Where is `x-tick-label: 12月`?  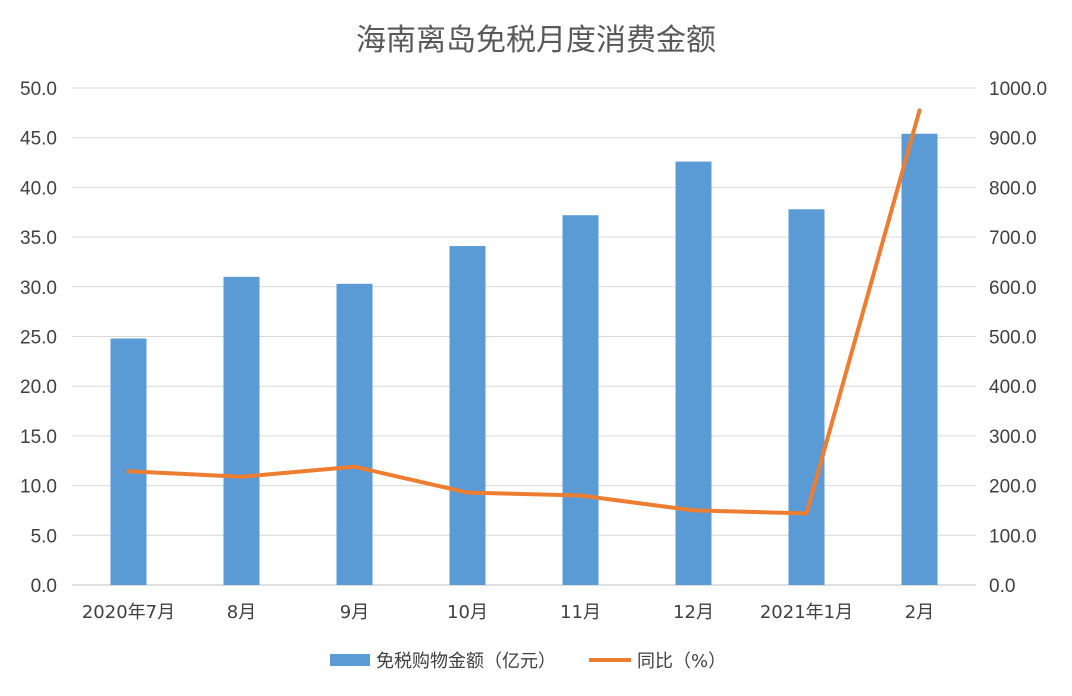
x-tick-label: 12月 is located at coordinates (693, 612).